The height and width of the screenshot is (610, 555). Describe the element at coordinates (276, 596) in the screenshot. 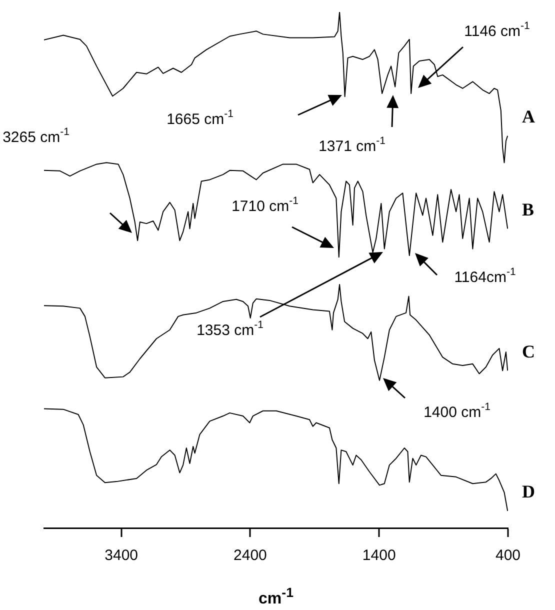

I see `x-axis-title: cm$^{-1}$` at that location.